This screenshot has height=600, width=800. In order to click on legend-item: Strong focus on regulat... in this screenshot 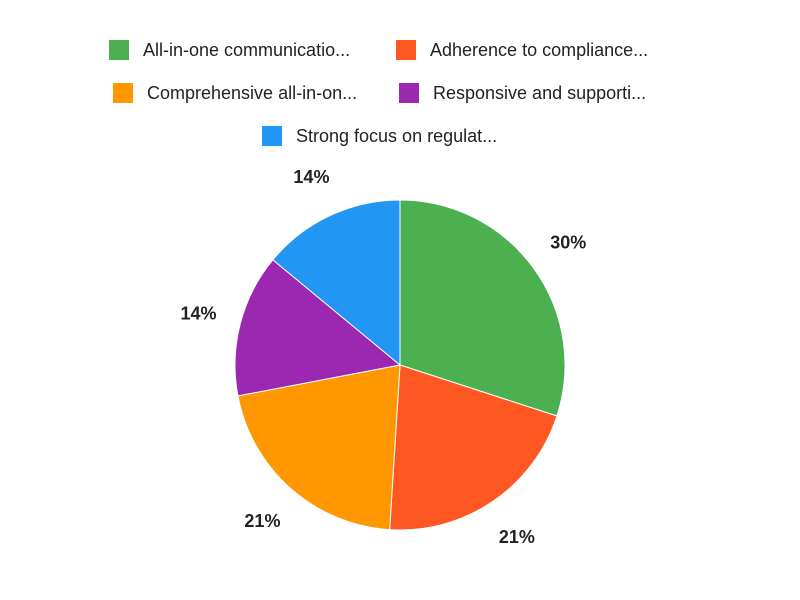, I will do `click(379, 136)`.